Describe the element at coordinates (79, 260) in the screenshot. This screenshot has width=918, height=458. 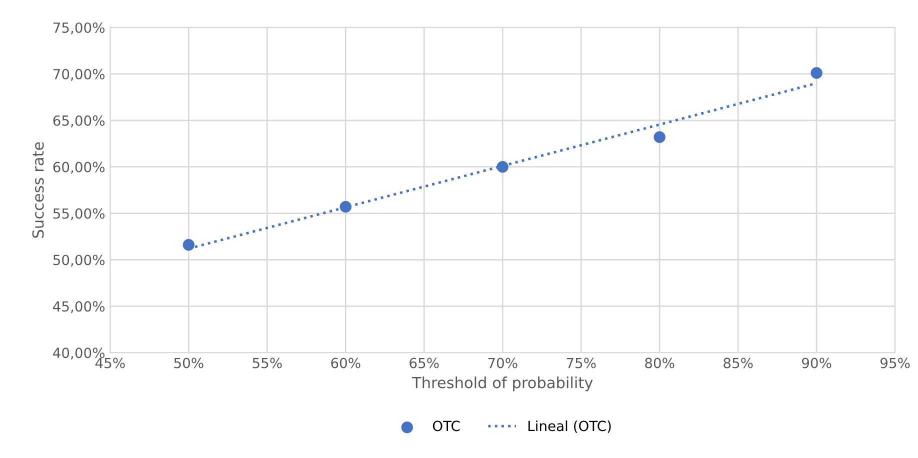
I see `y-tick-label: 50,00%` at that location.